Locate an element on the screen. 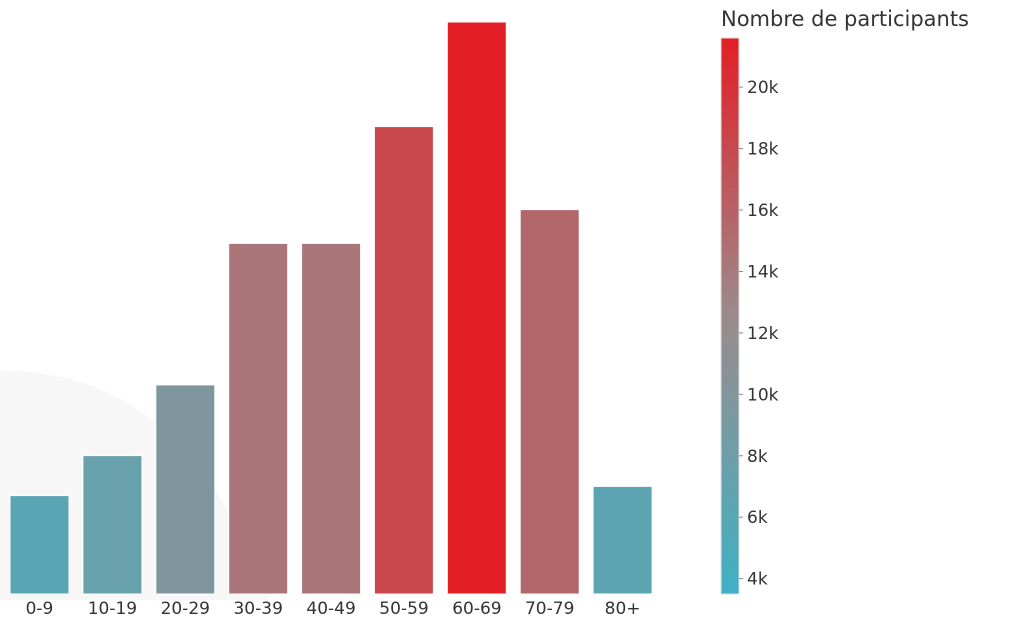 The height and width of the screenshot is (620, 1024). colorbar-tick-label: 4k is located at coordinates (757, 580).